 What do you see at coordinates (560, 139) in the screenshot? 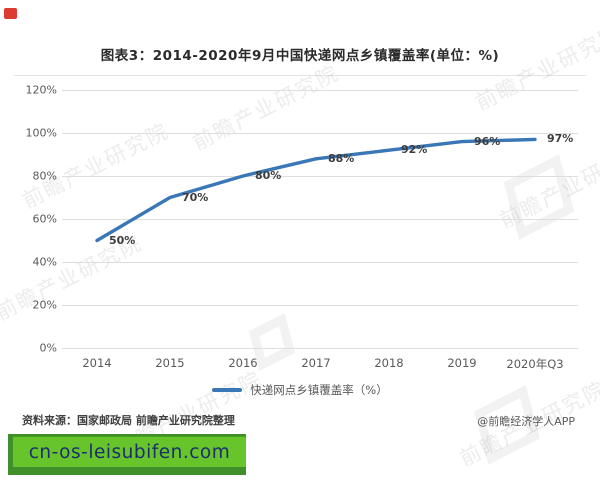
I see `data-point-label: 97%` at bounding box center [560, 139].